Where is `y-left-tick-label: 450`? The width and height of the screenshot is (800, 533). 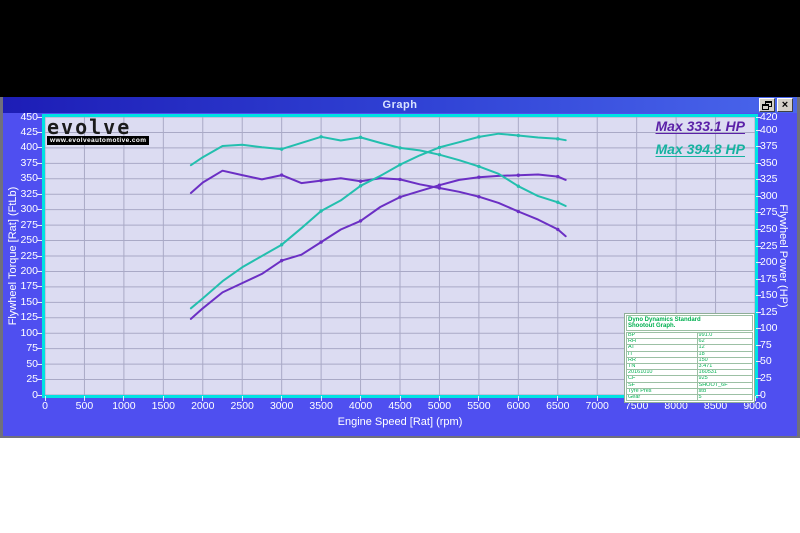
y-left-tick-label: 450 is located at coordinates (29, 116).